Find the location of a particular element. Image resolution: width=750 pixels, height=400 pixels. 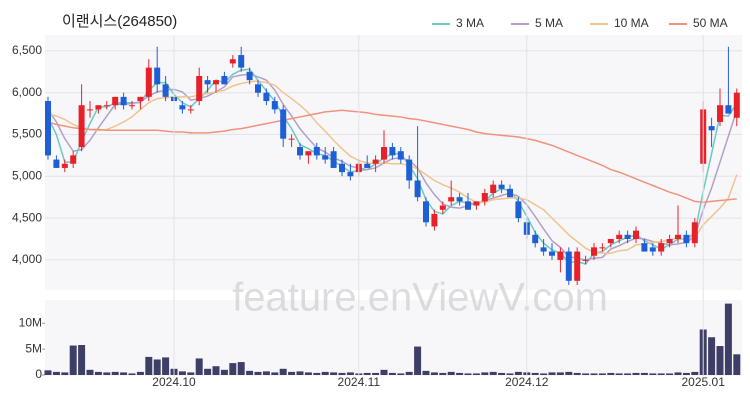

y-tick-label: 10M is located at coordinates (30, 322).